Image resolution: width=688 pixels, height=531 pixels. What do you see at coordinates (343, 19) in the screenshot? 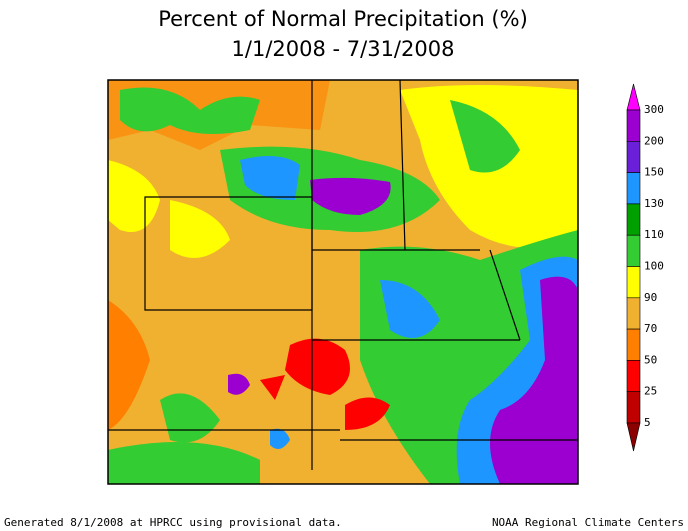
I see `title-line: Percent of Normal Precipitation (%)` at bounding box center [343, 19].